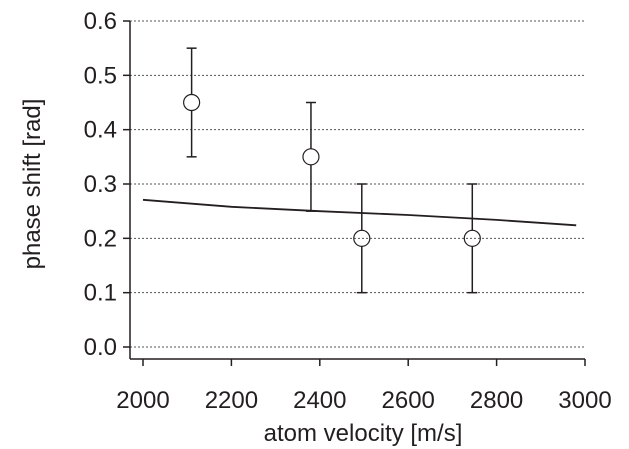  What do you see at coordinates (100, 130) in the screenshot?
I see `y-tick-label: 0.4` at bounding box center [100, 130].